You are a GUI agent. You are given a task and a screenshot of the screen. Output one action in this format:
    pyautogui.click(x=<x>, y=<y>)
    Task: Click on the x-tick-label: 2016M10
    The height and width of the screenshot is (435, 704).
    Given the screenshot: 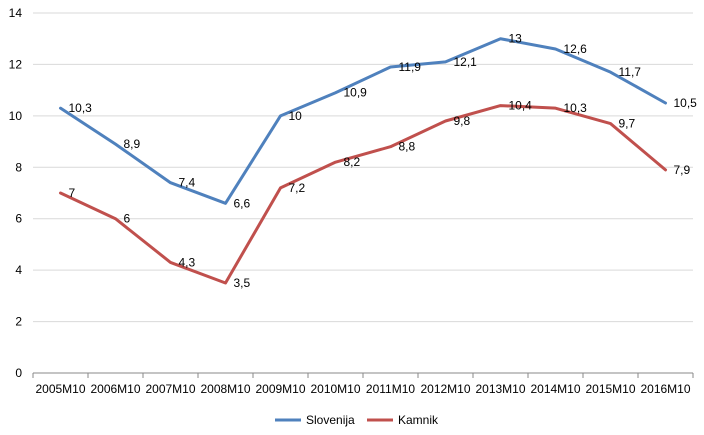 What is the action you would take?
    pyautogui.click(x=665, y=389)
    